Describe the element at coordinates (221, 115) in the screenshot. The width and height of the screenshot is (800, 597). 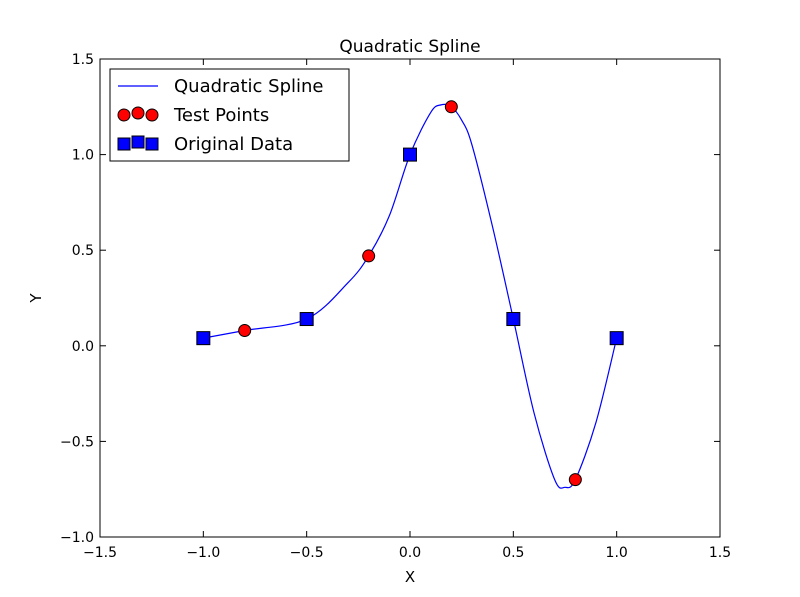
I see `legend-label: Test Points` at that location.